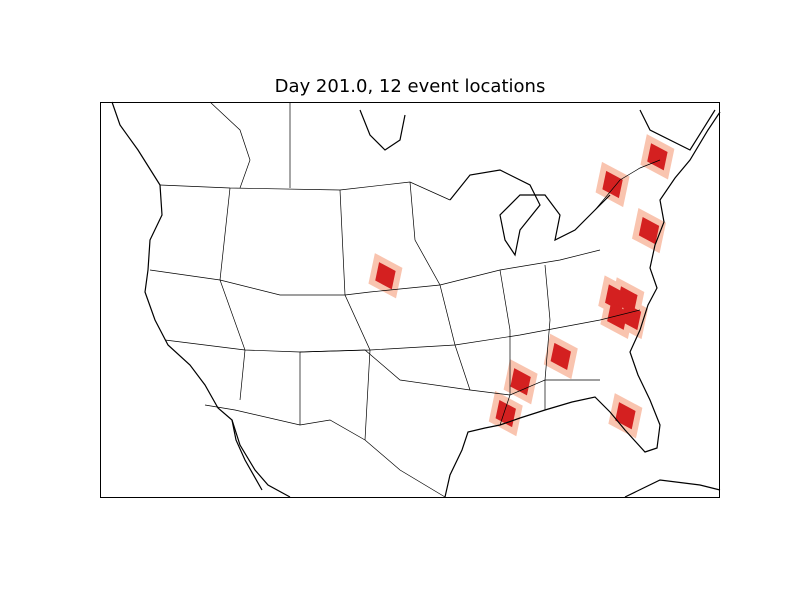 The width and height of the screenshot is (800, 600). What do you see at coordinates (505, 347) in the screenshot?
I see `state-lines-v4` at bounding box center [505, 347].